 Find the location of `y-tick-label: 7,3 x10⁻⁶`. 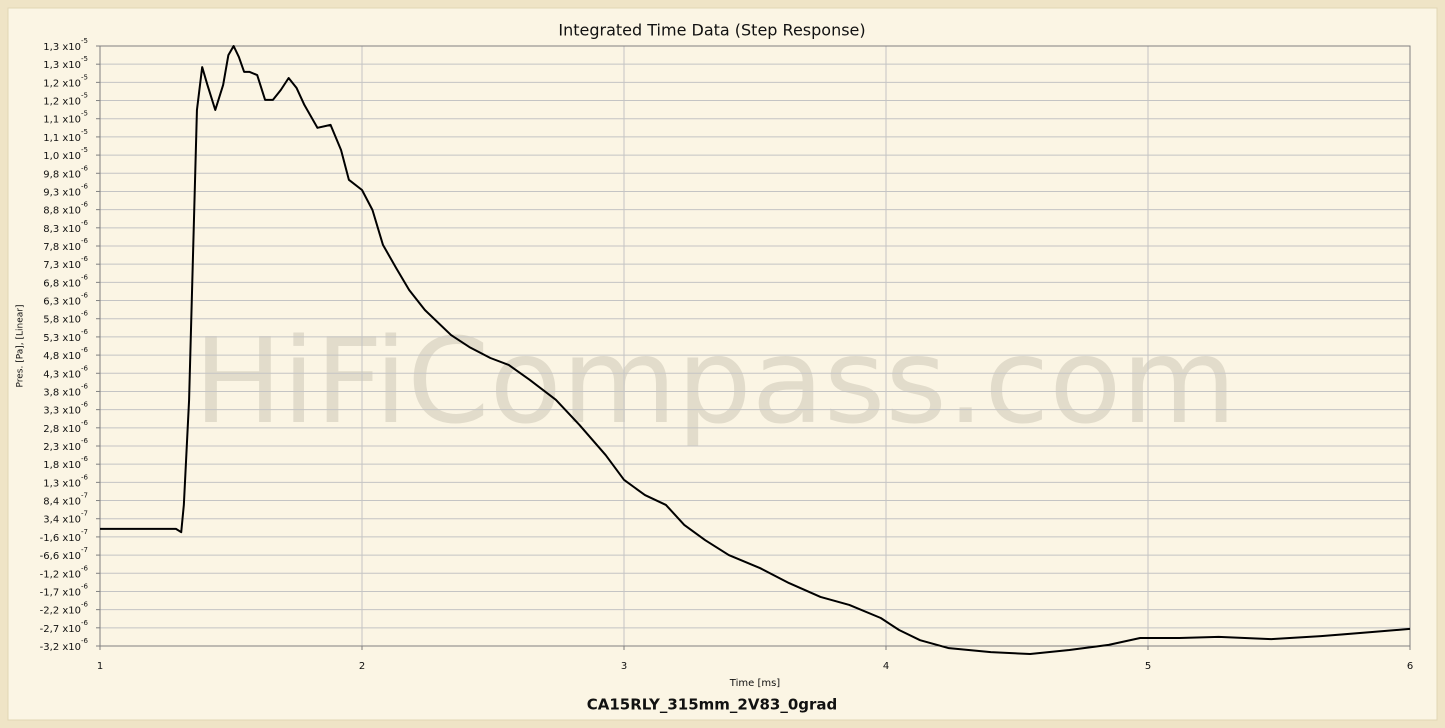

y-tick-label: 7,3 x10⁻⁶ is located at coordinates (65, 263).